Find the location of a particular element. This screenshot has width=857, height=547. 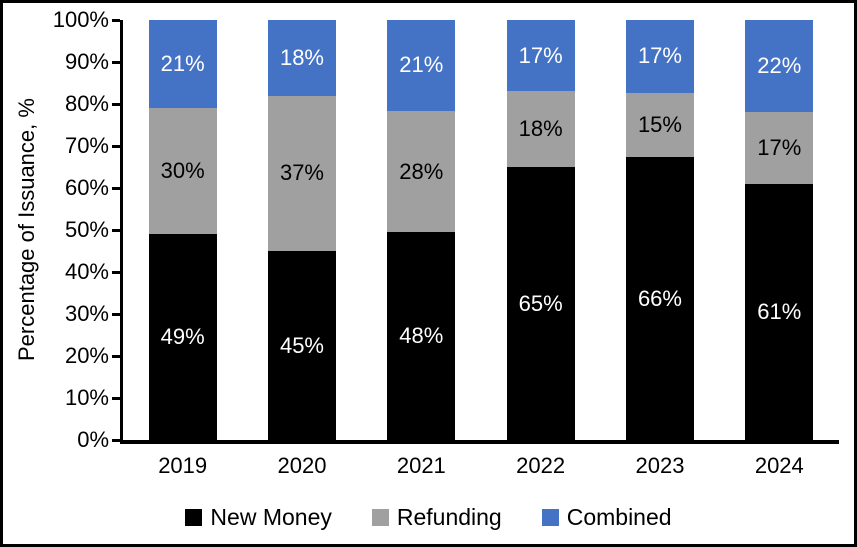

bar-segment: 61% is located at coordinates (779, 311).